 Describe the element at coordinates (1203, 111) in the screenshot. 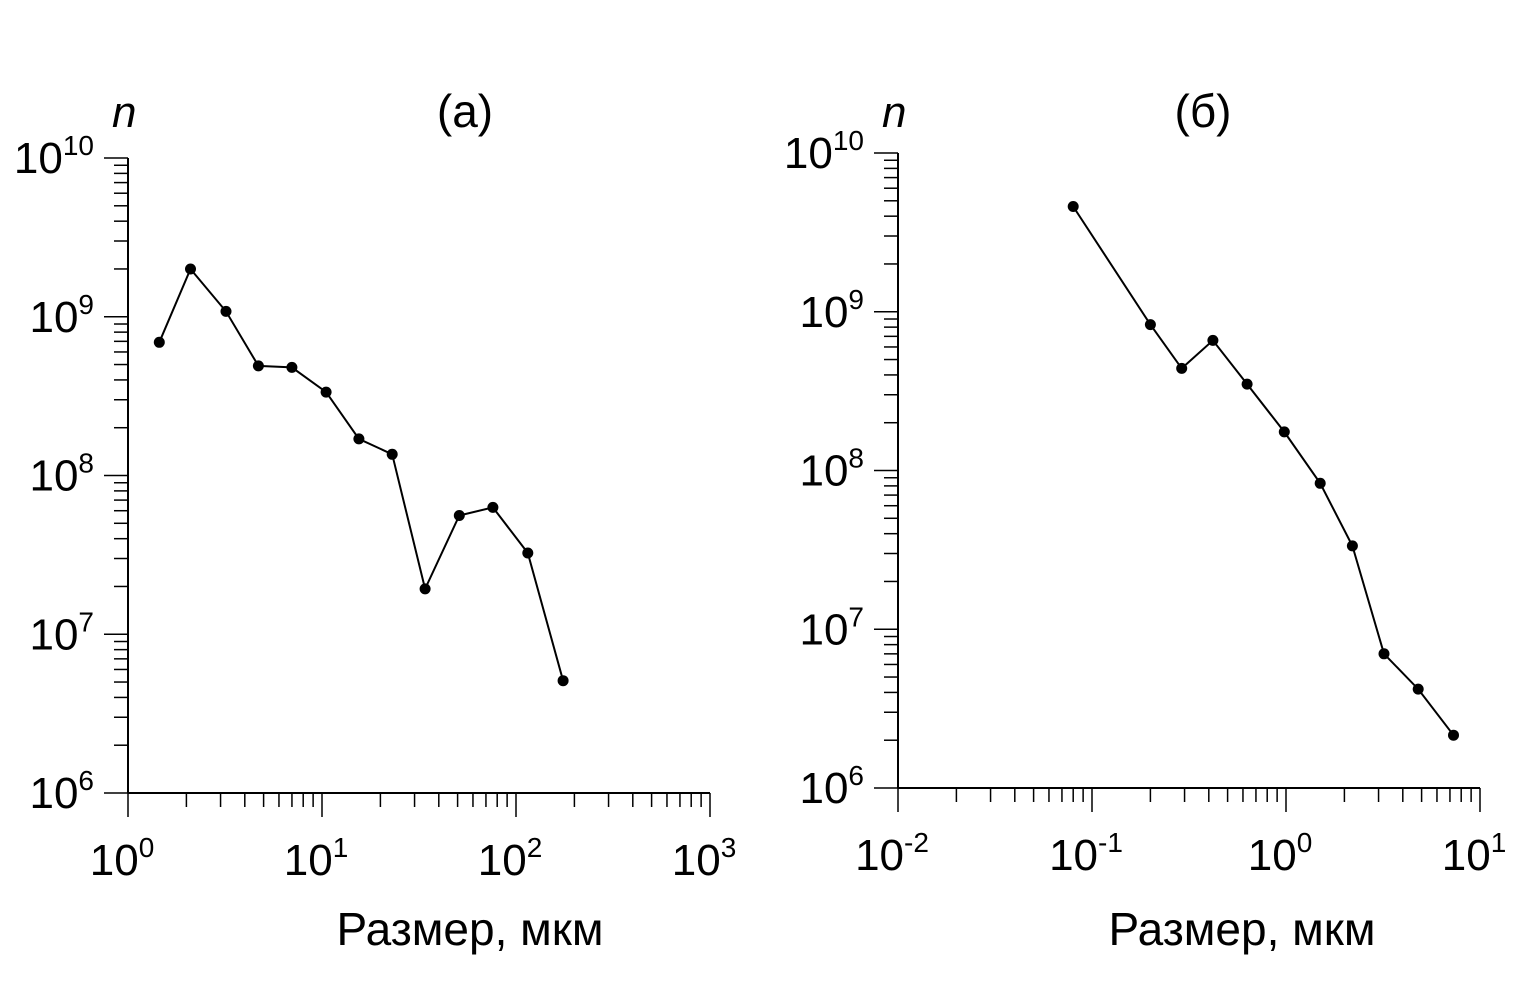

I see `panel-b-title: (б)` at that location.